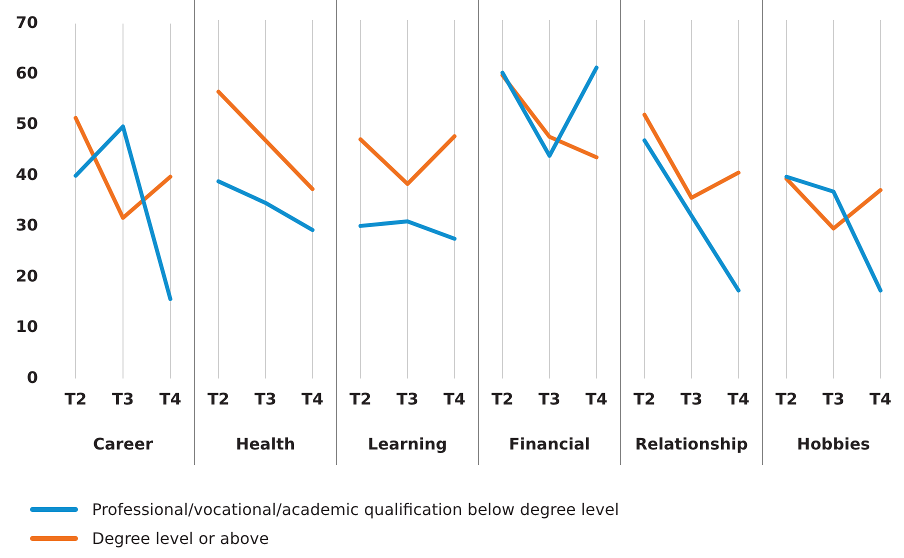 The image size is (904, 558). I want to click on x-axis-title: Hobbies, so click(833, 444).